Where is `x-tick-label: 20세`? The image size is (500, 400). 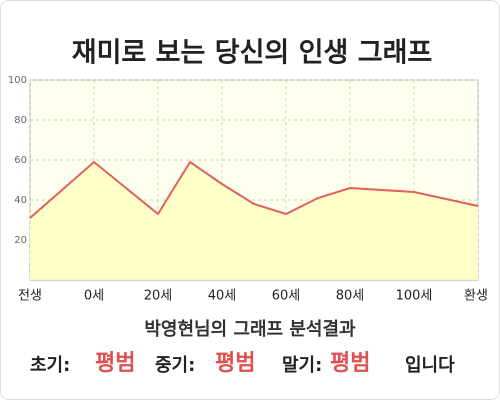 x-tick-label: 20세 is located at coordinates (158, 296).